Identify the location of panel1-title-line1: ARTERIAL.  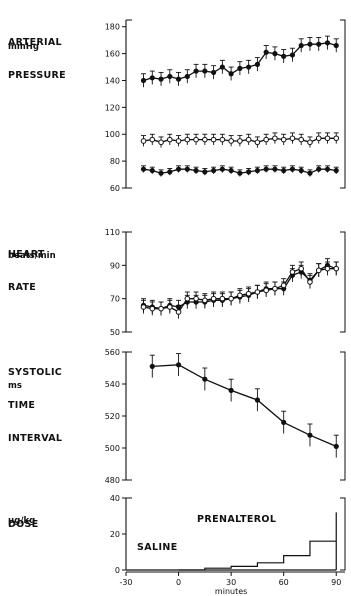
(35, 42).